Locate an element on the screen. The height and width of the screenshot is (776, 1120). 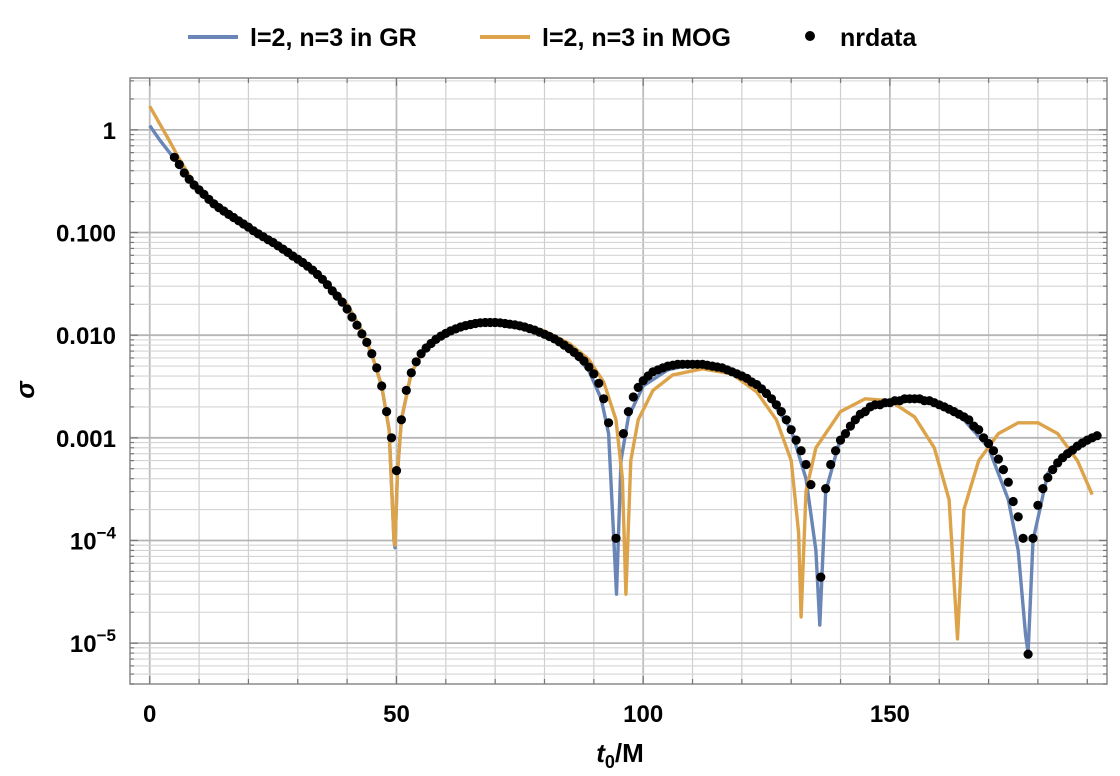
y-tick-label: 1 is located at coordinates (109, 131).